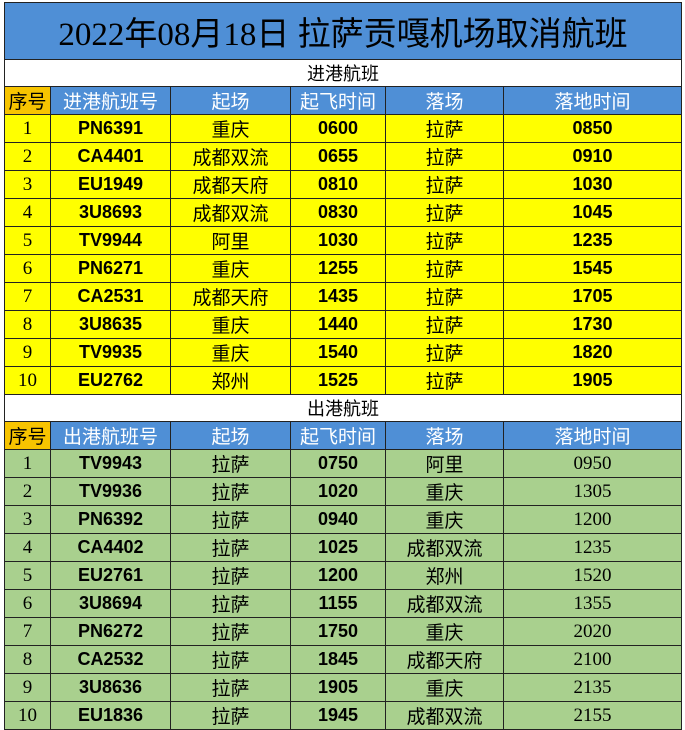 This screenshot has height=730, width=685. Describe the element at coordinates (27, 435) in the screenshot. I see `header-cell: 序号` at that location.